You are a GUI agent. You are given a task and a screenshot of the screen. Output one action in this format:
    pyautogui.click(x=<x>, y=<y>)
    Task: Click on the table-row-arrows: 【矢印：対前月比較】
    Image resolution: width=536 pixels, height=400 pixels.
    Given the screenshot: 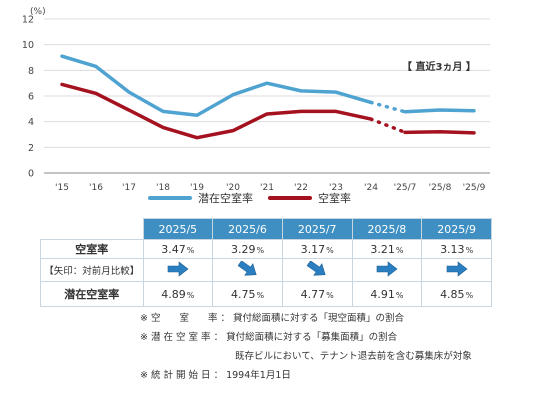 What is the action you would take?
    pyautogui.click(x=266, y=270)
    